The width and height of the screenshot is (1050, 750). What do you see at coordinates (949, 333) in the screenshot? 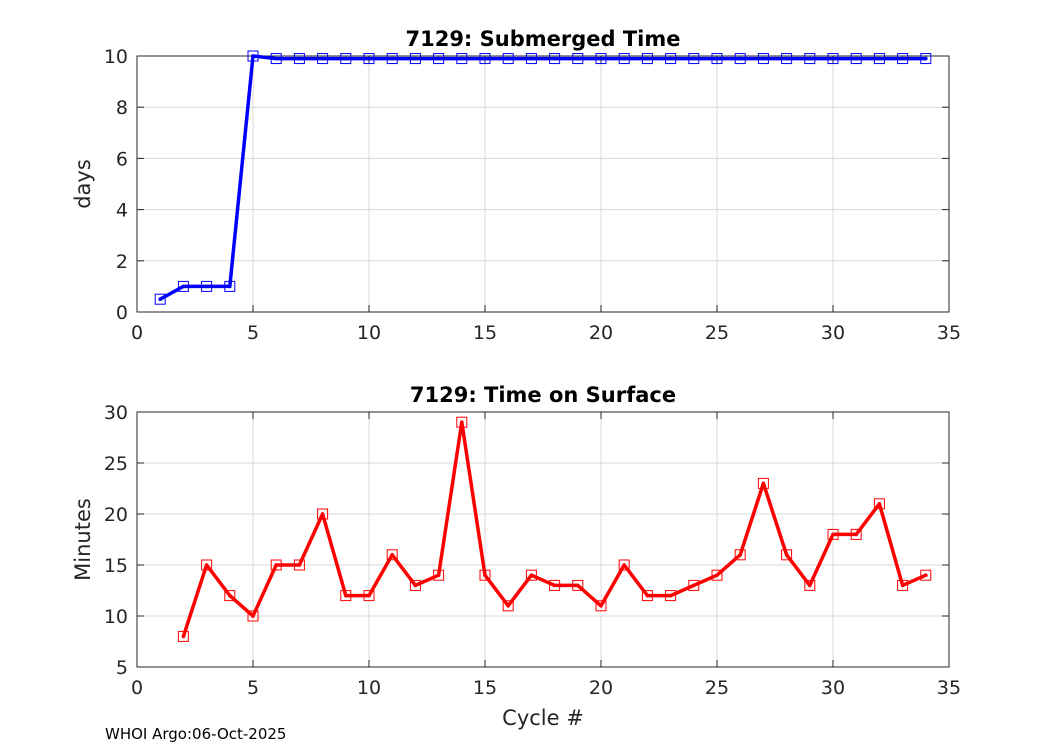
I see `x-tick-label: 35` at bounding box center [949, 333].